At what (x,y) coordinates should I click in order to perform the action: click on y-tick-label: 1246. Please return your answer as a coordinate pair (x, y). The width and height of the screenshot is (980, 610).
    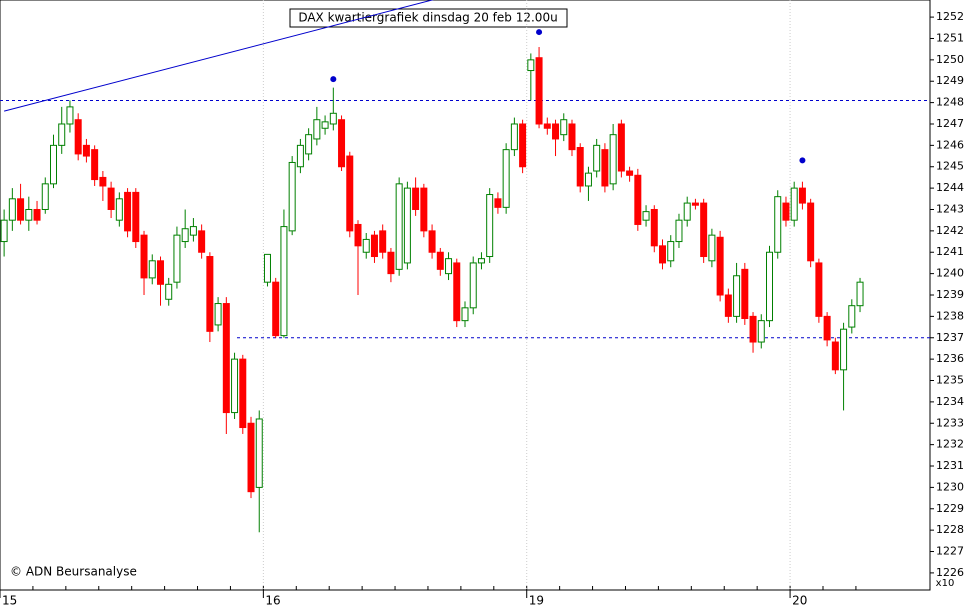
    Looking at the image, I should click on (950, 144).